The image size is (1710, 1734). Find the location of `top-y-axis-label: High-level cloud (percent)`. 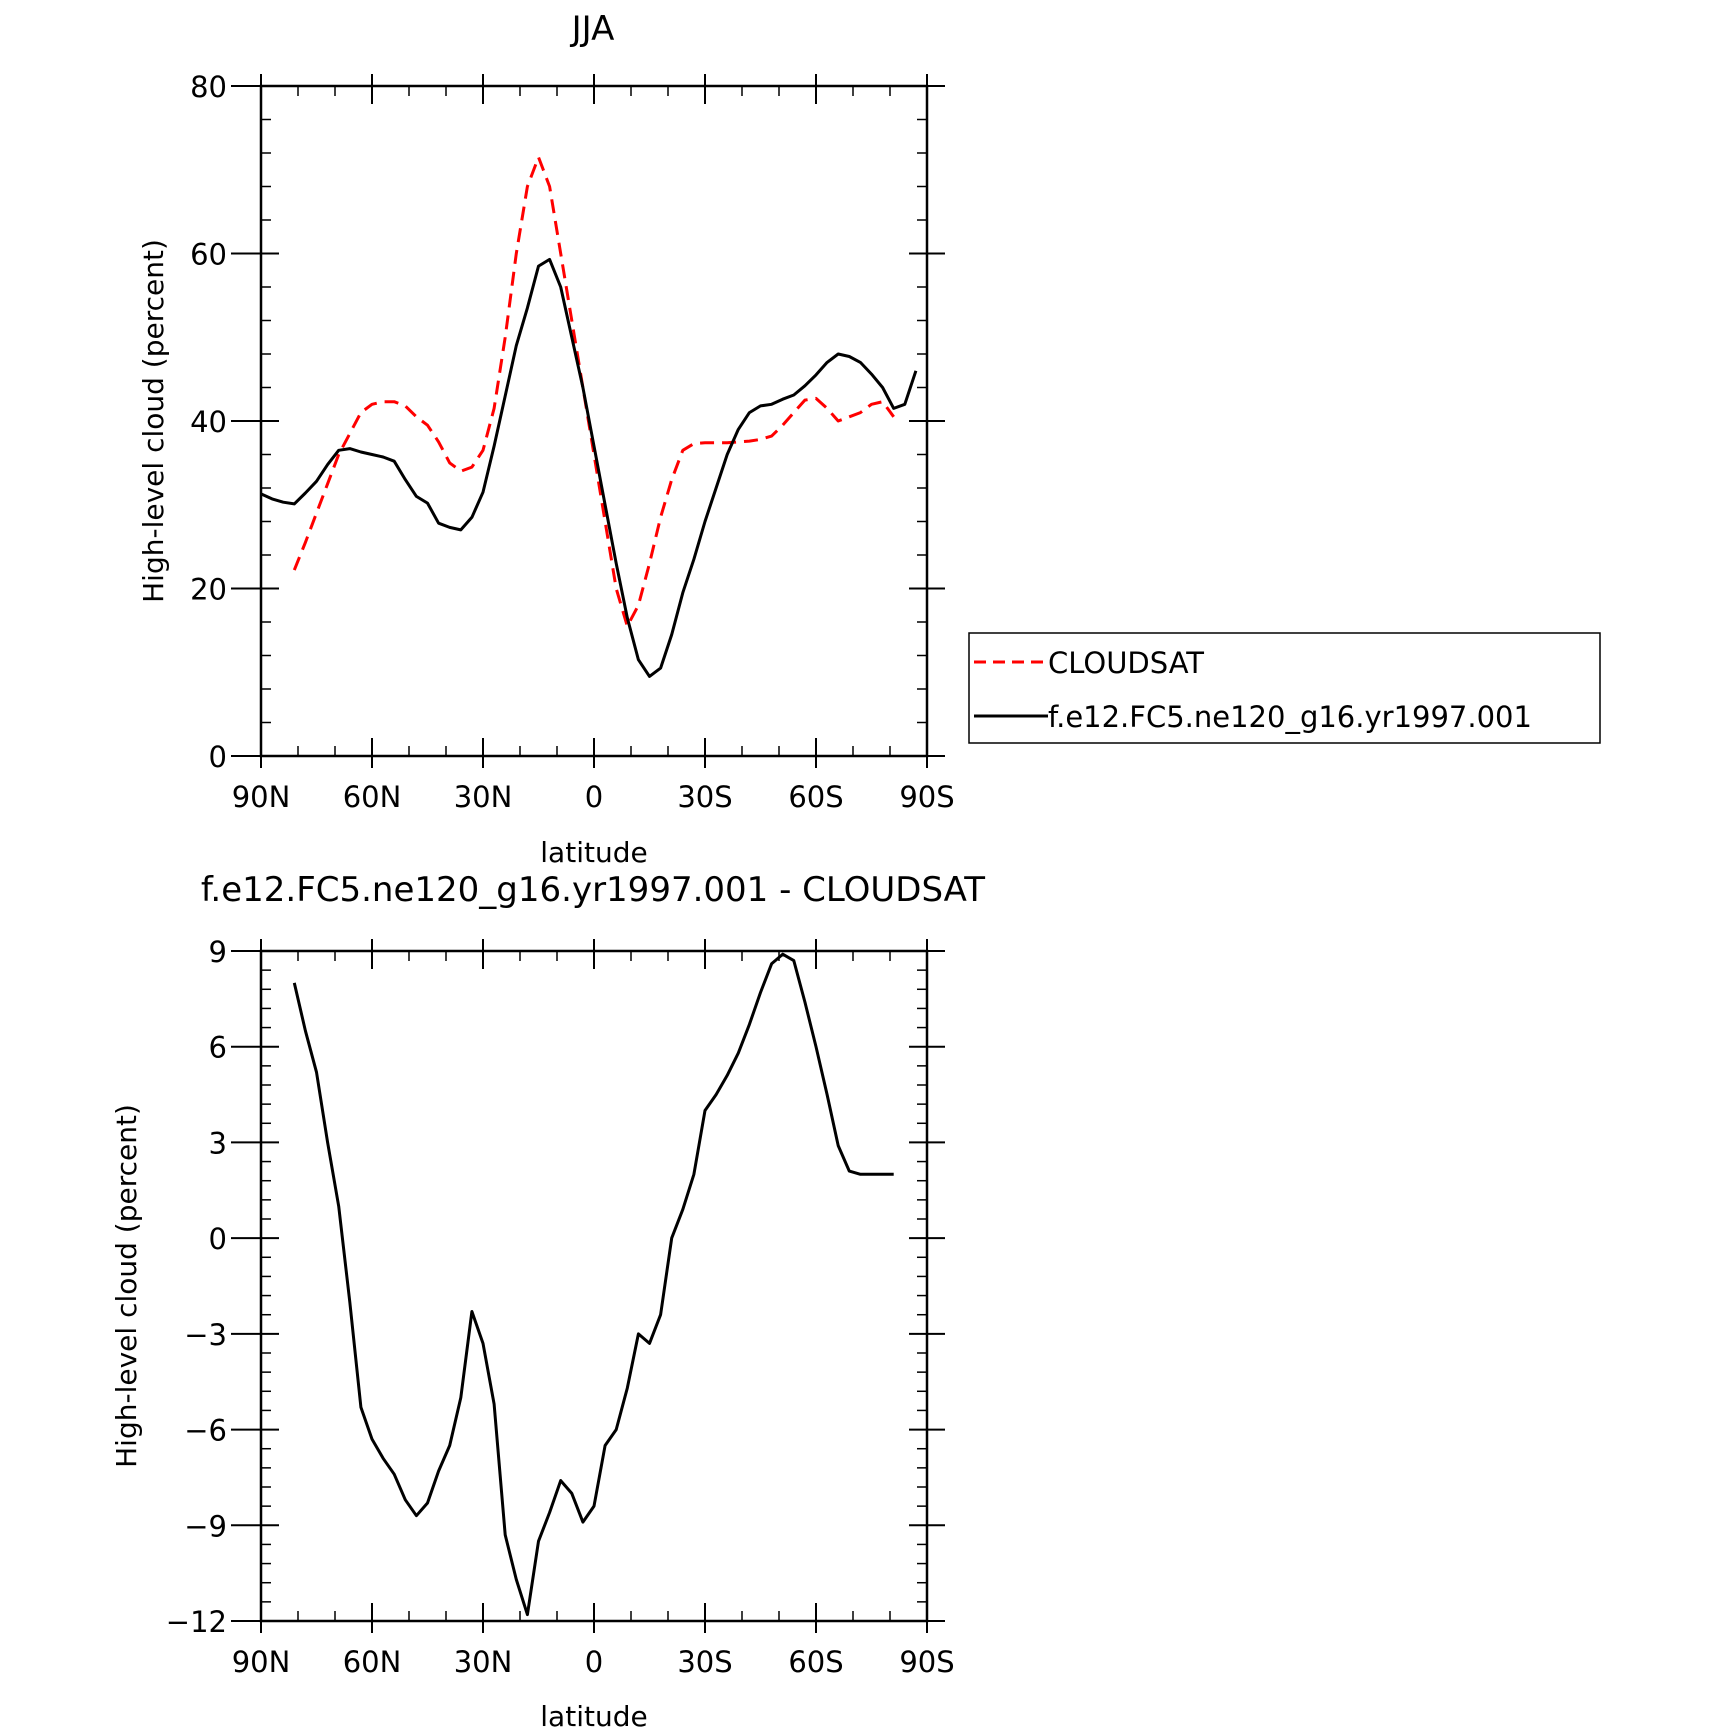

top-y-axis-label: High-level cloud (percent) is located at coordinates (153, 421).